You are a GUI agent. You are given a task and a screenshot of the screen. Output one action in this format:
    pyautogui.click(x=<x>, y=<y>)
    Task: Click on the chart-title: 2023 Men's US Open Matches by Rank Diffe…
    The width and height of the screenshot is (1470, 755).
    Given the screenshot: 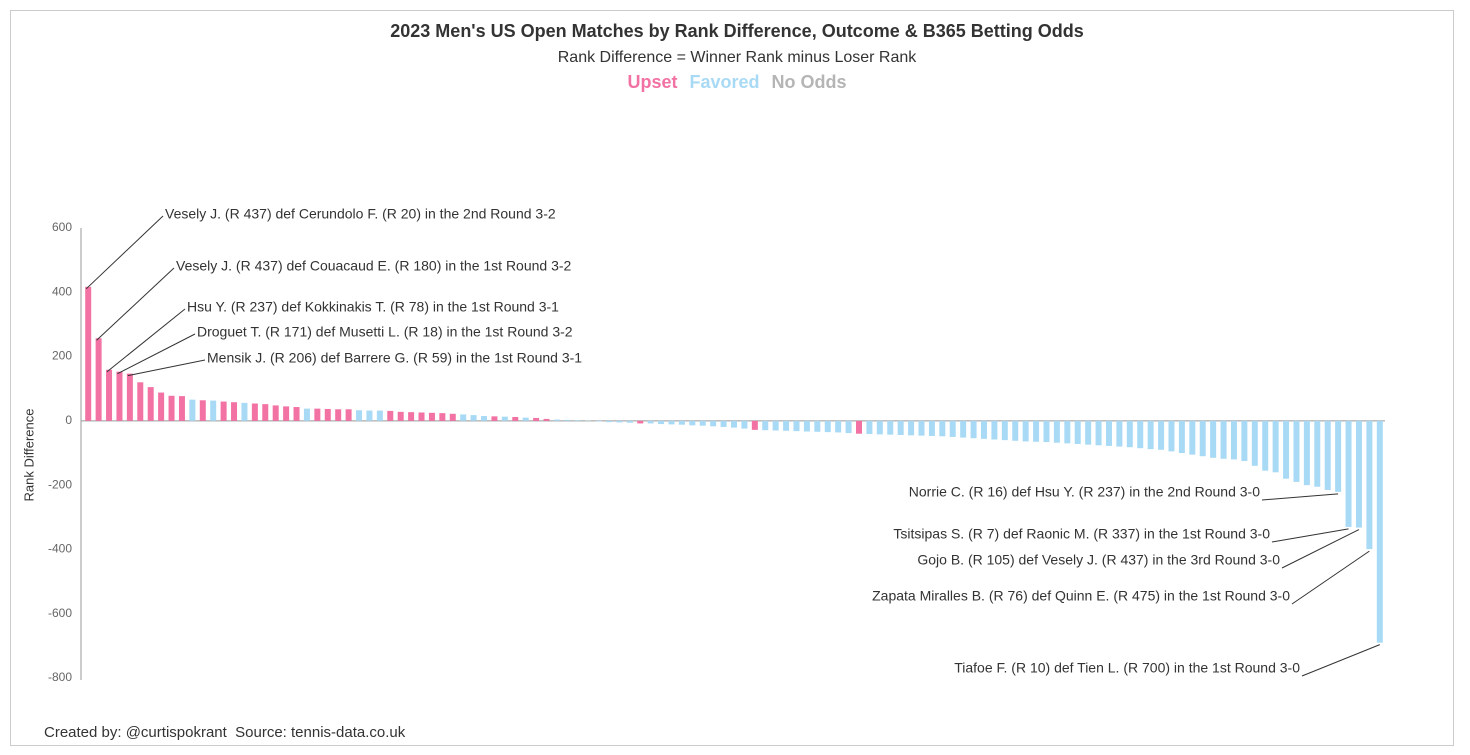 What is the action you would take?
    pyautogui.click(x=736, y=31)
    